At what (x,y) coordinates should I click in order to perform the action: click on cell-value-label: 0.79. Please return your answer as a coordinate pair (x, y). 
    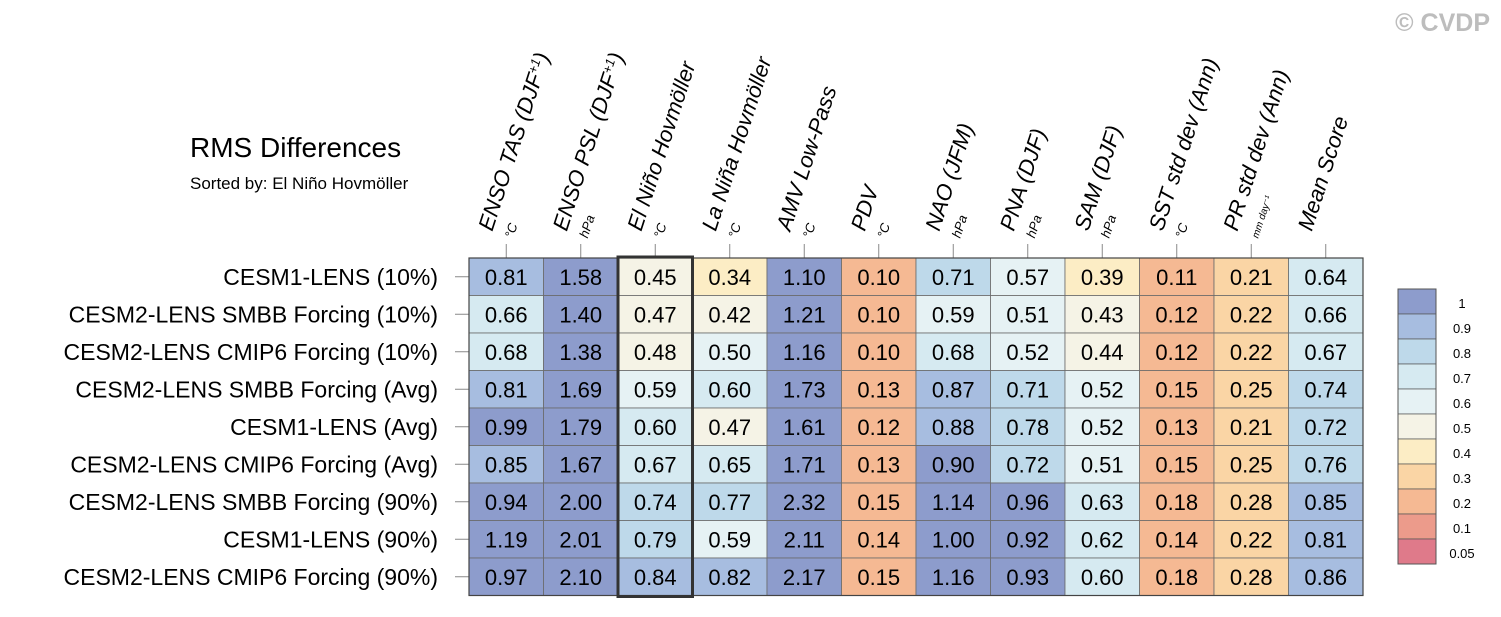
    Looking at the image, I should click on (655, 539).